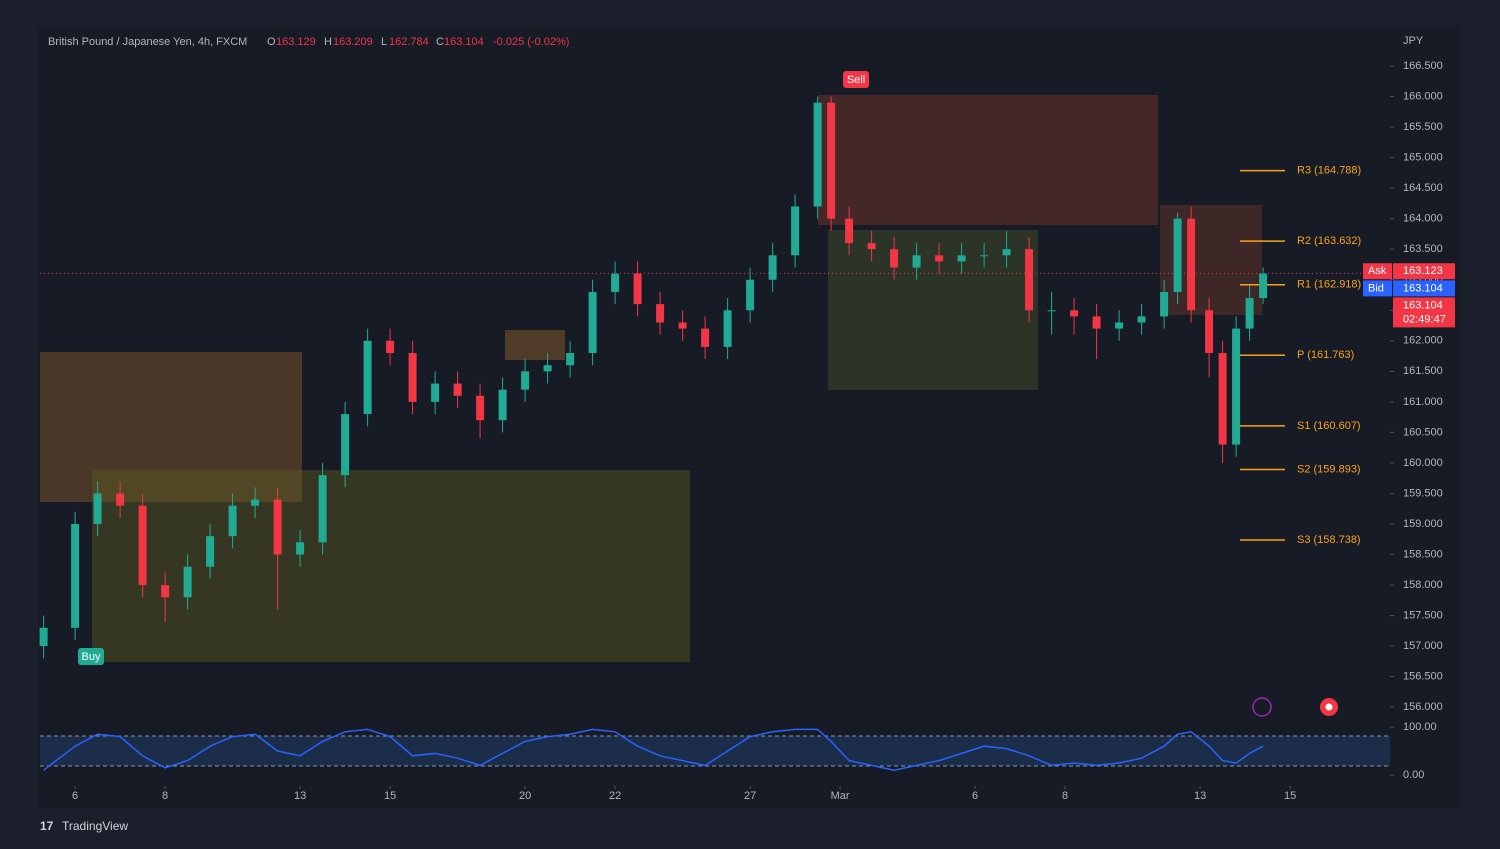 This screenshot has width=1500, height=849. Describe the element at coordinates (1423, 677) in the screenshot. I see `y-tick-label: 156.500` at that location.